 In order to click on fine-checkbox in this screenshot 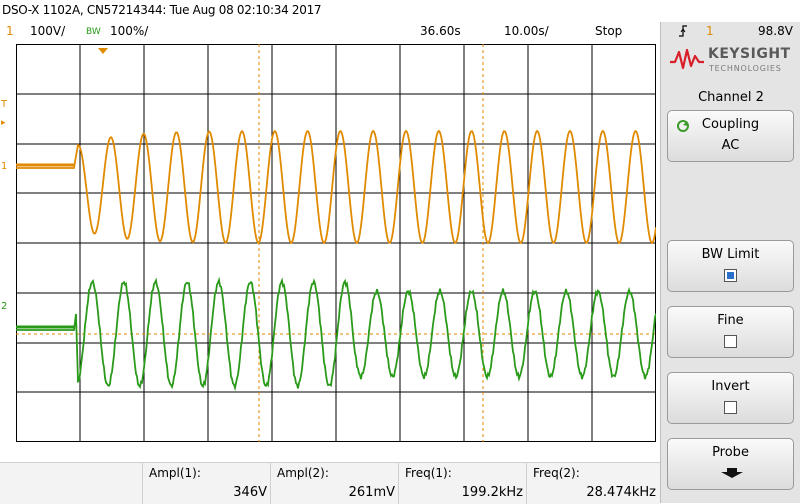, I will do `click(730, 341)`.